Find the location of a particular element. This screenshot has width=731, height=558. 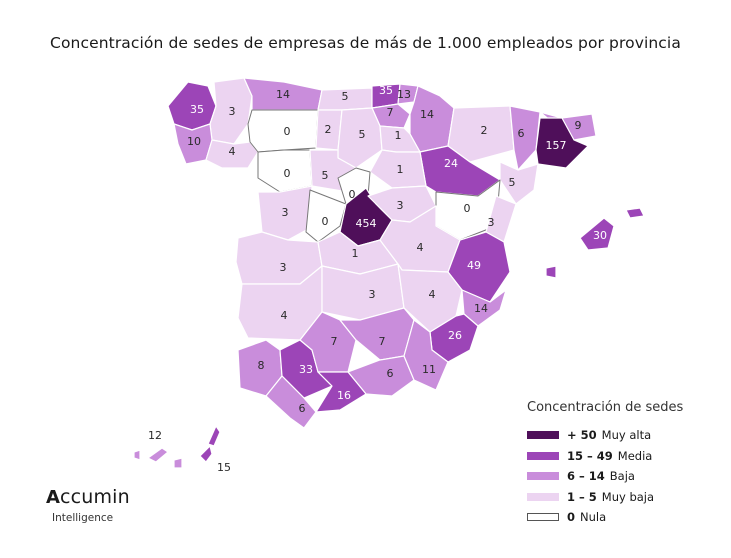

province-avila is located at coordinates (326, 216).